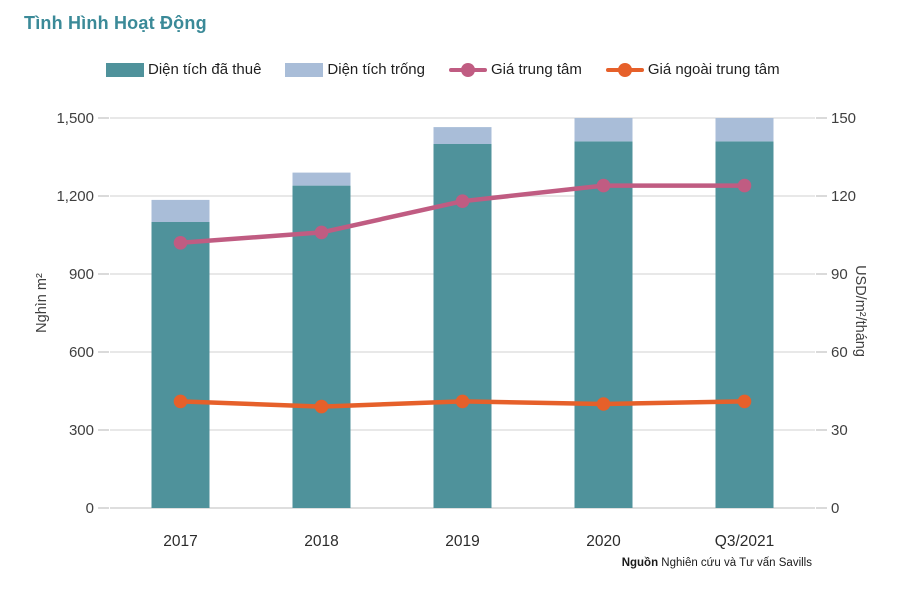  What do you see at coordinates (744, 401) in the screenshot?
I see `line-marker-non_central-Q3/2021` at bounding box center [744, 401].